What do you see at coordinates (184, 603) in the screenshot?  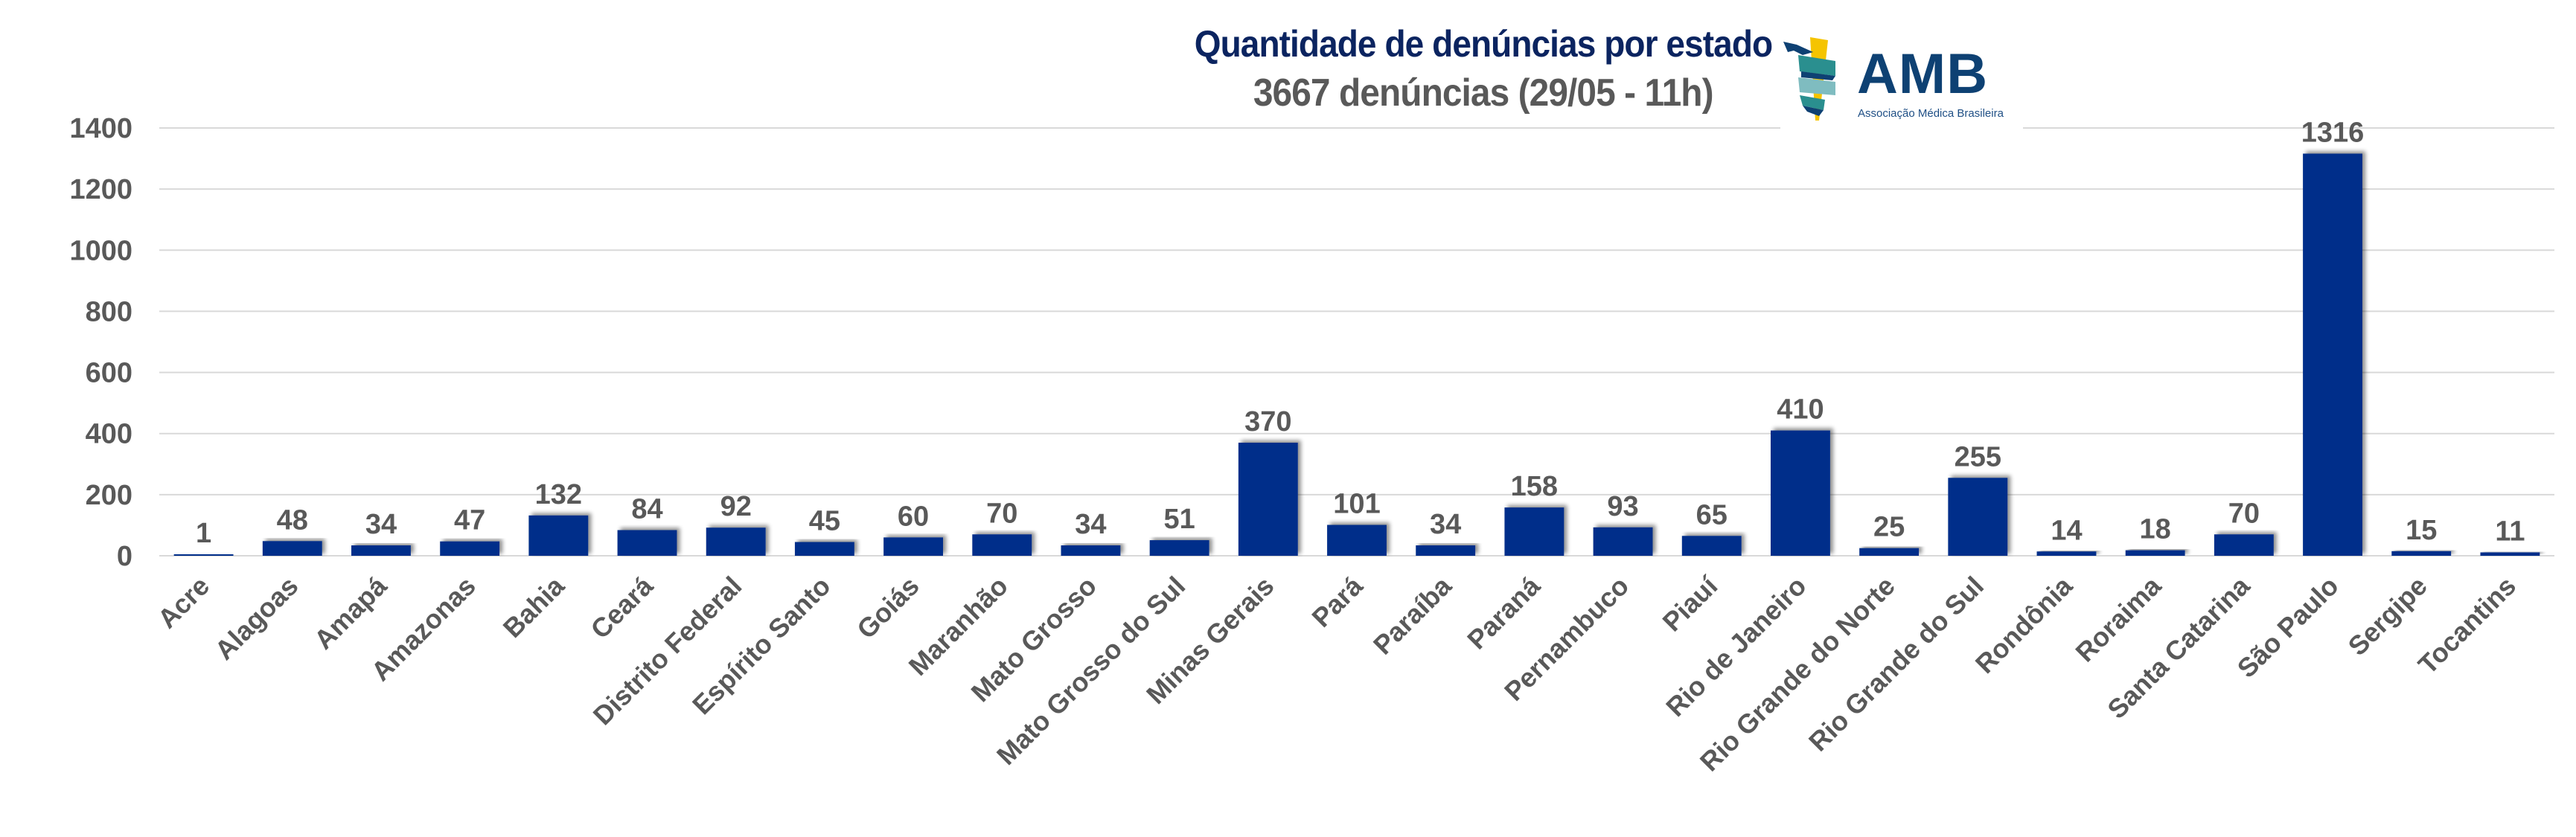 I see `x-tick-label: Acre` at bounding box center [184, 603].